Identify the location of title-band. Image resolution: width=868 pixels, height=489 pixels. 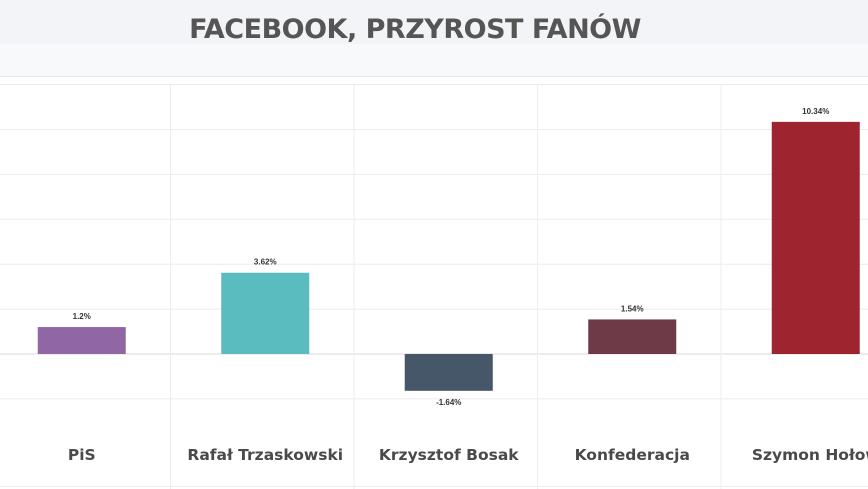
(434, 22).